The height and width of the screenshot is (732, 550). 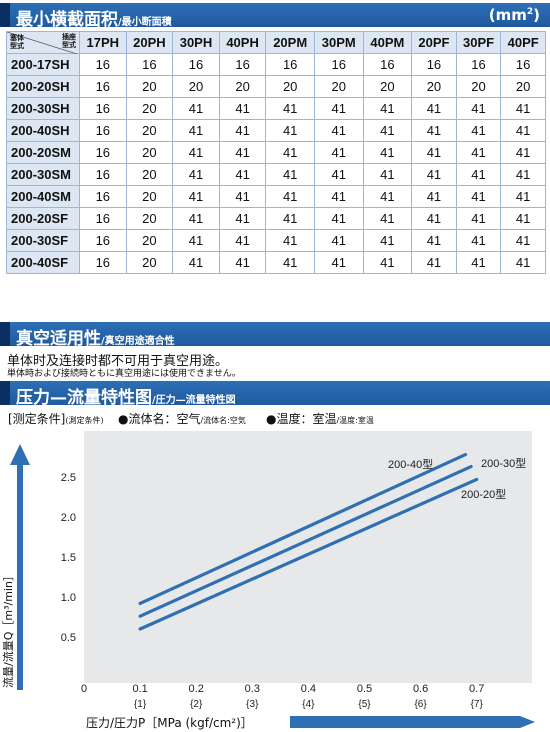 What do you see at coordinates (275, 335) in the screenshot?
I see `section-header-vacuum: 真空适用性/真空用途適合性` at bounding box center [275, 335].